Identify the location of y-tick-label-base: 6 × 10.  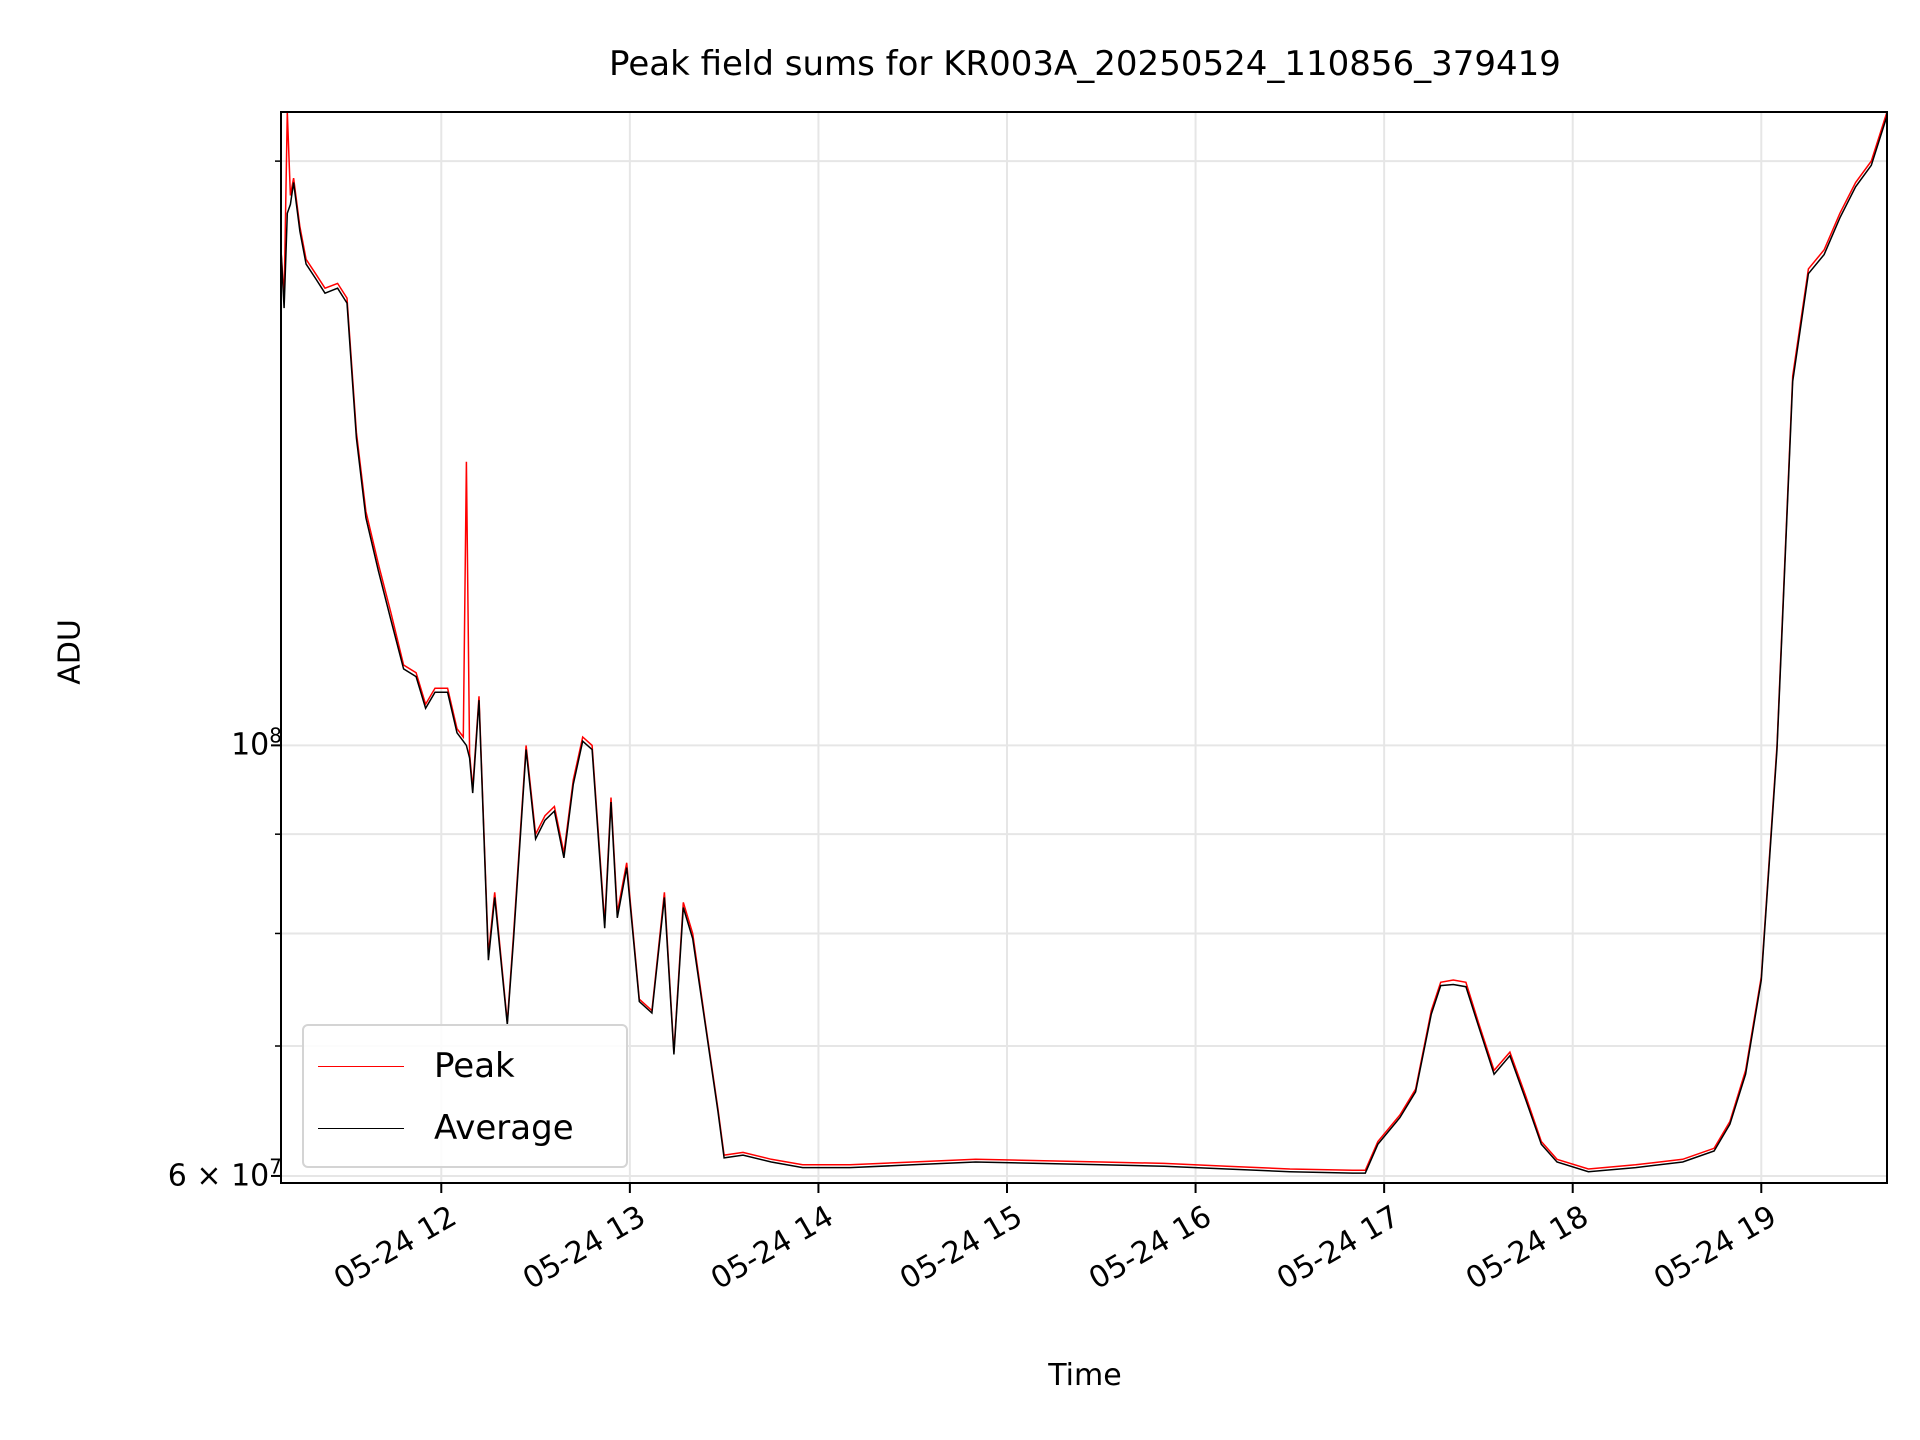
(218, 1176).